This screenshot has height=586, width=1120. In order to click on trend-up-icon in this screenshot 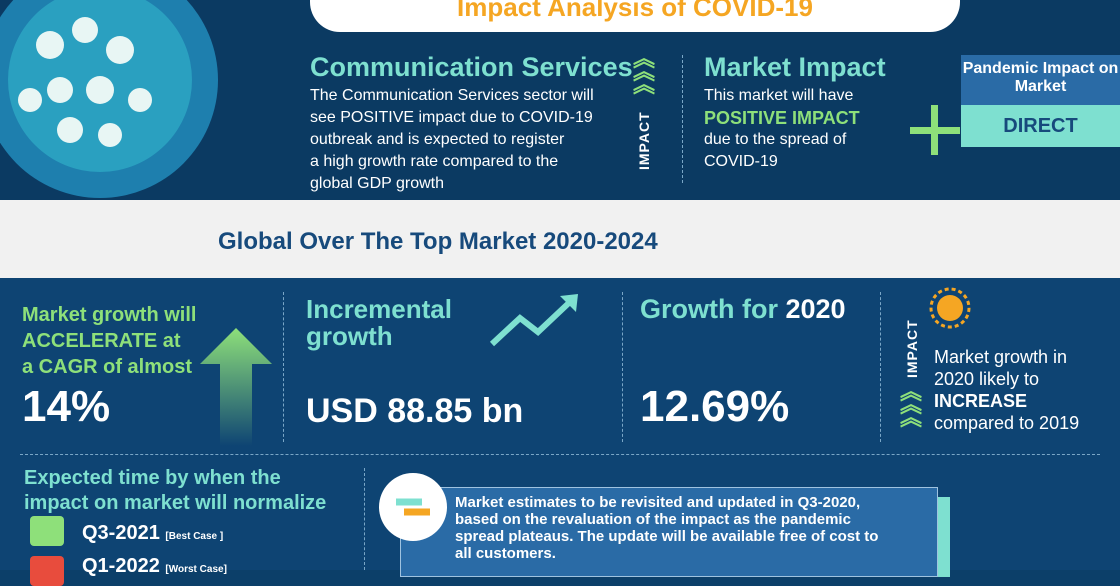, I will do `click(534, 320)`.